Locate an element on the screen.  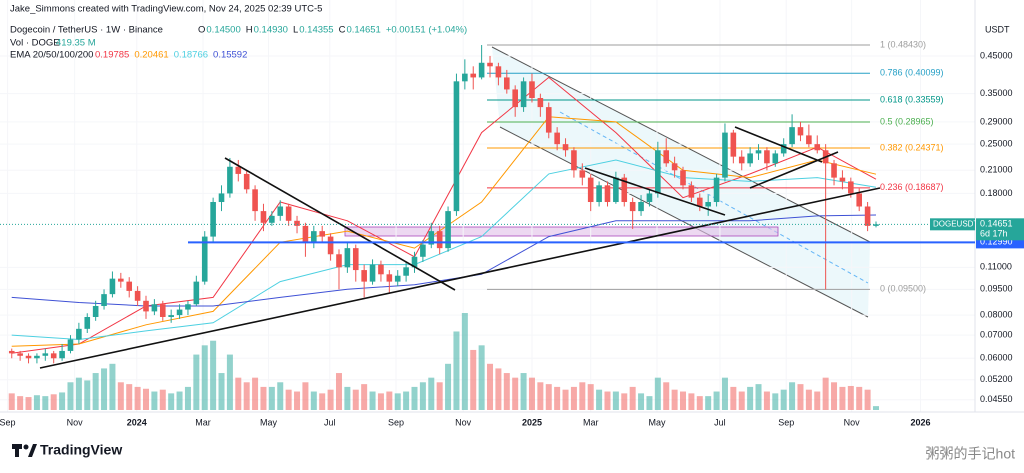
fib-label: 0.382 (0.24371) is located at coordinates (912, 147).